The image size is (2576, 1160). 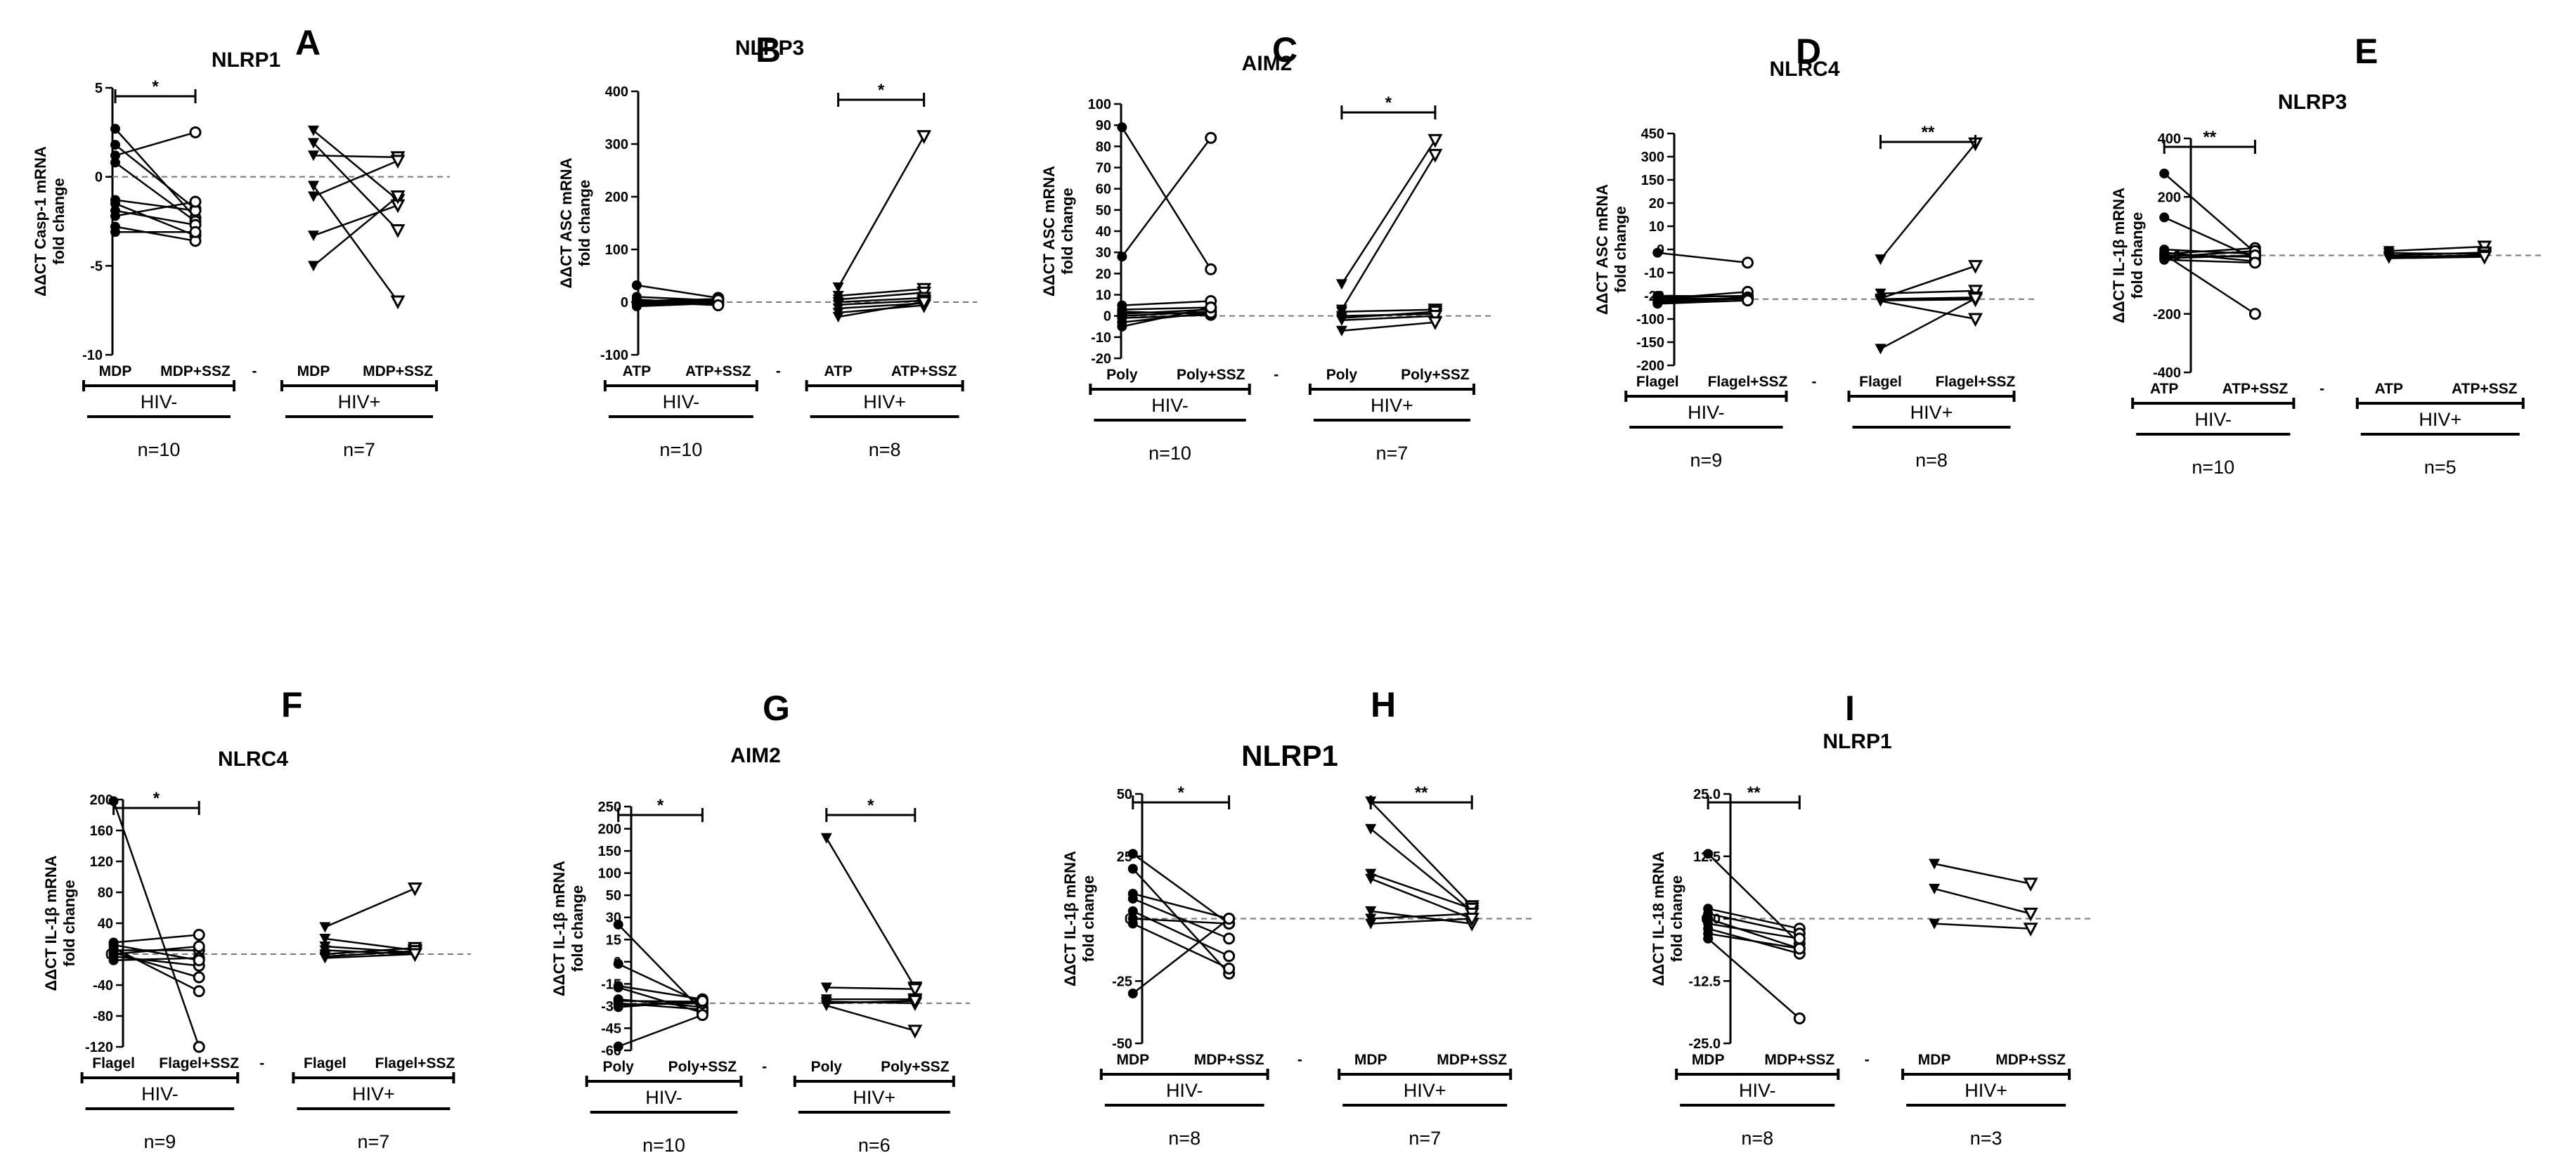 I want to click on panel-letter: I, so click(x=1850, y=708).